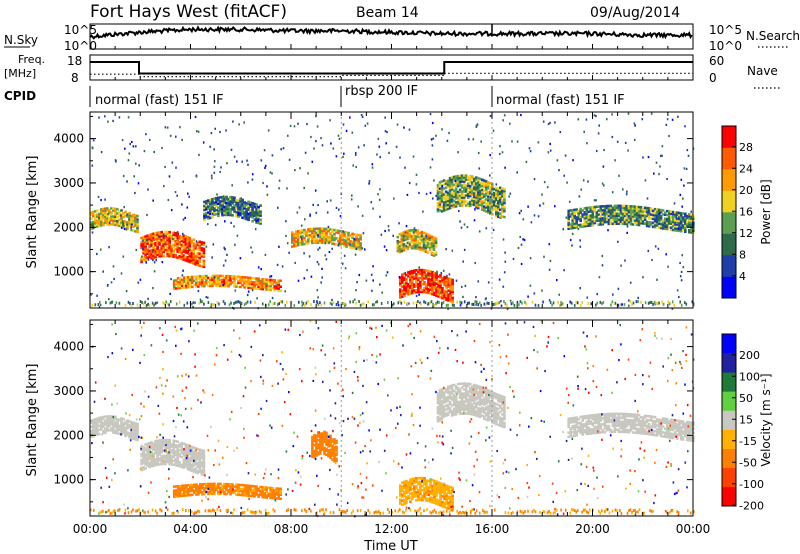  I want to click on power-y-tick-label: 4000, so click(68, 139).